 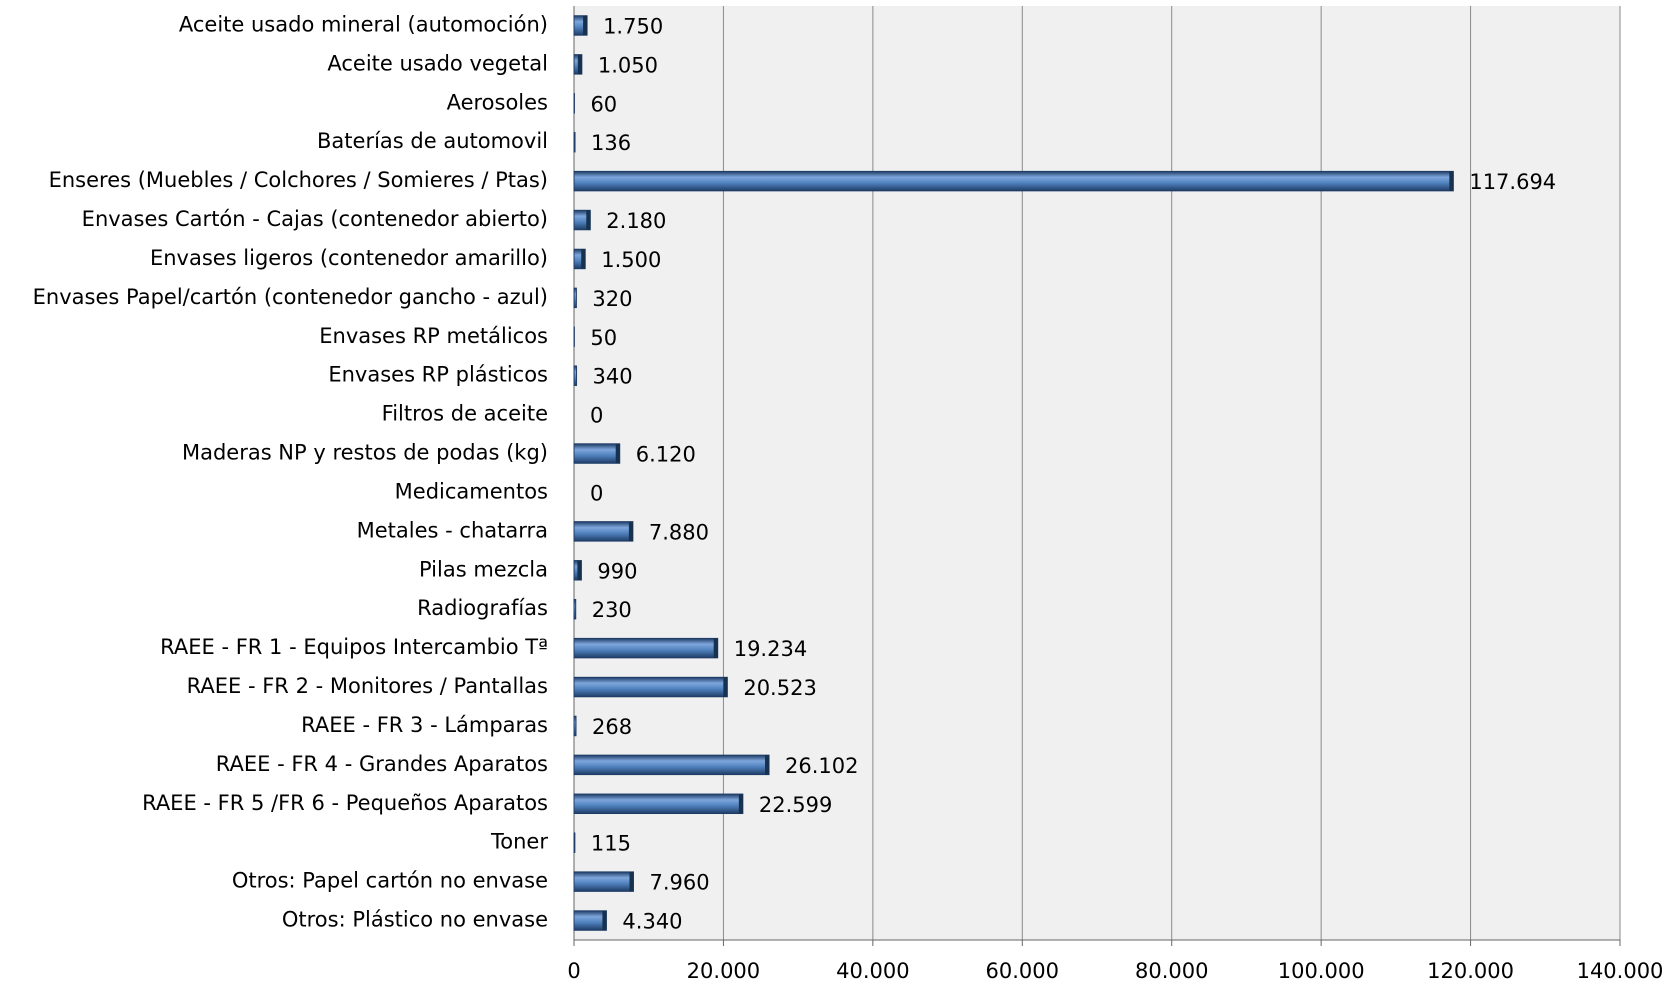 What do you see at coordinates (345, 803) in the screenshot?
I see `y-tick-label: RAEE - FR 5 /FR 6 - Pequeños Aparatos` at bounding box center [345, 803].